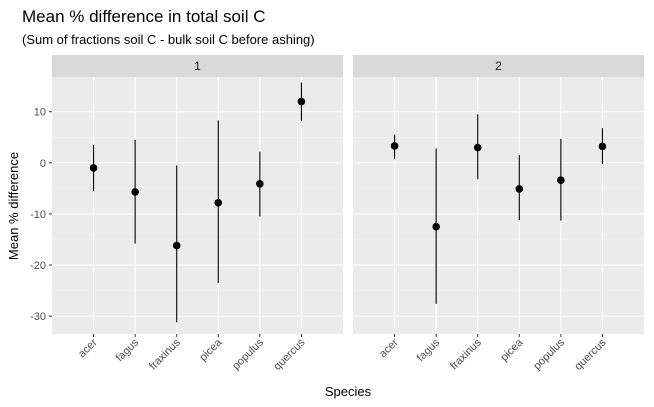 The height and width of the screenshot is (407, 654). Describe the element at coordinates (38, 215) in the screenshot. I see `y-tick-label: -10` at that location.